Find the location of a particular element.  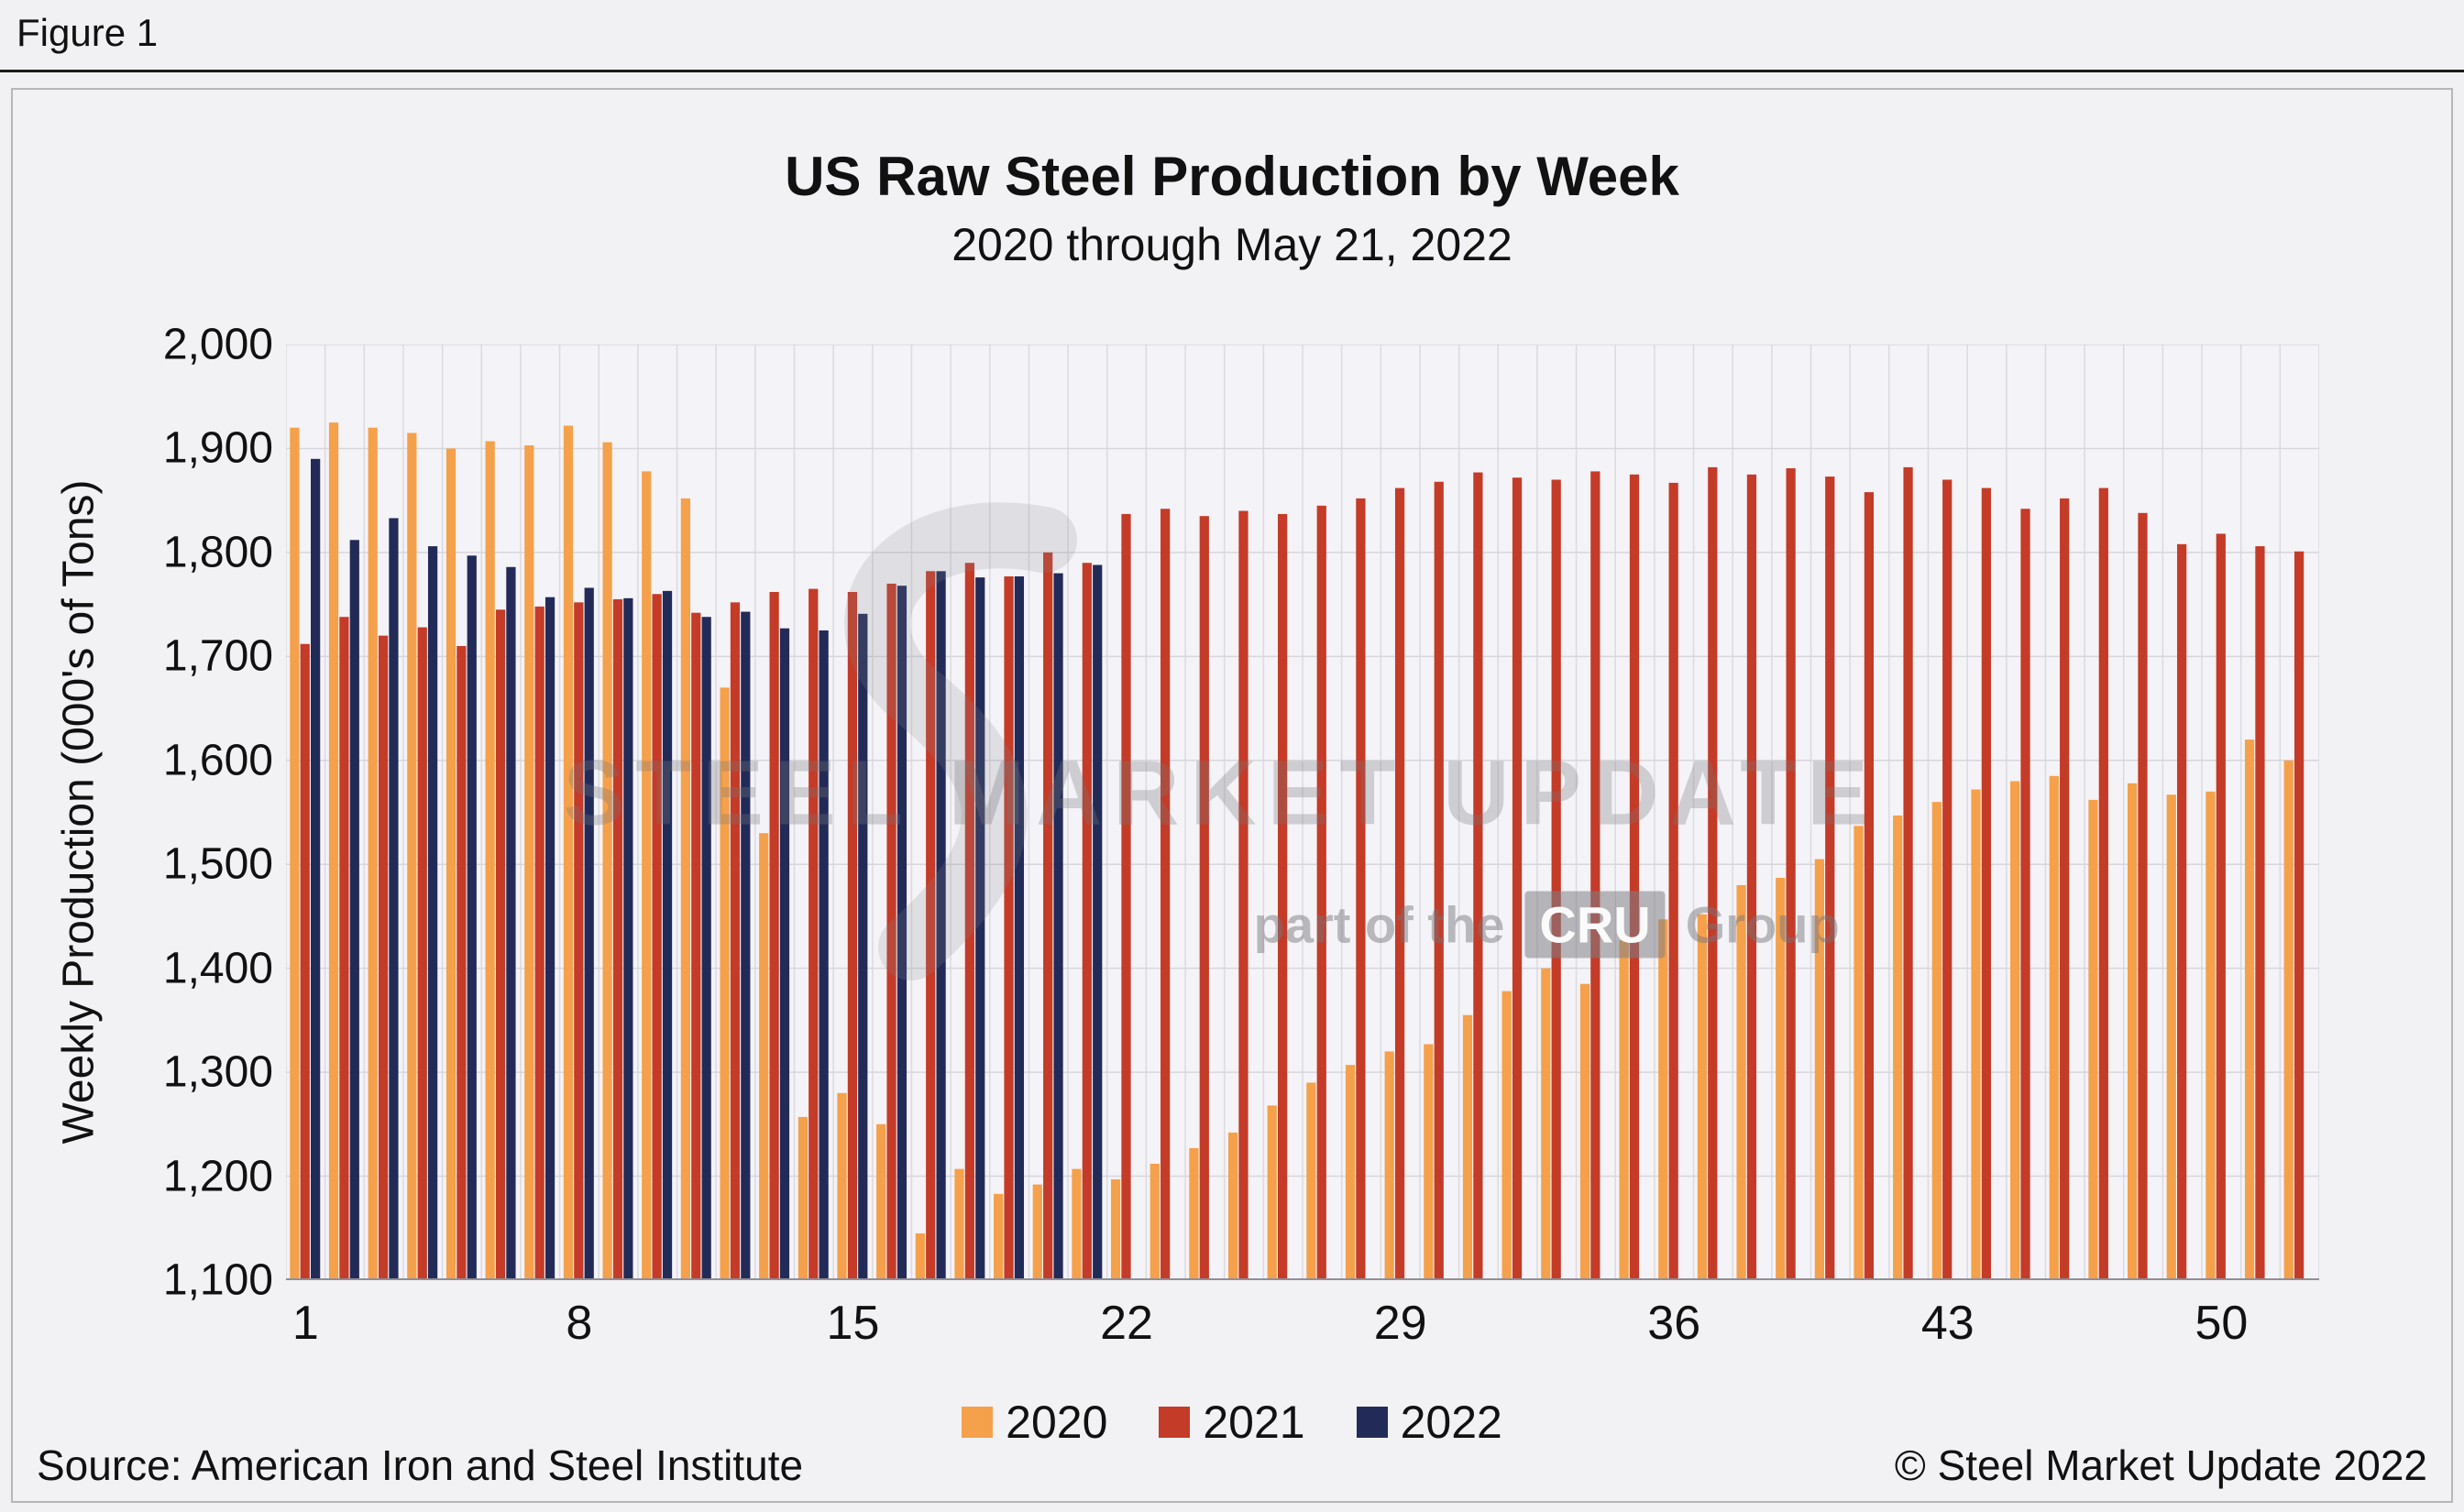

y-tick-label-2000: 2,000 is located at coordinates (217, 344).